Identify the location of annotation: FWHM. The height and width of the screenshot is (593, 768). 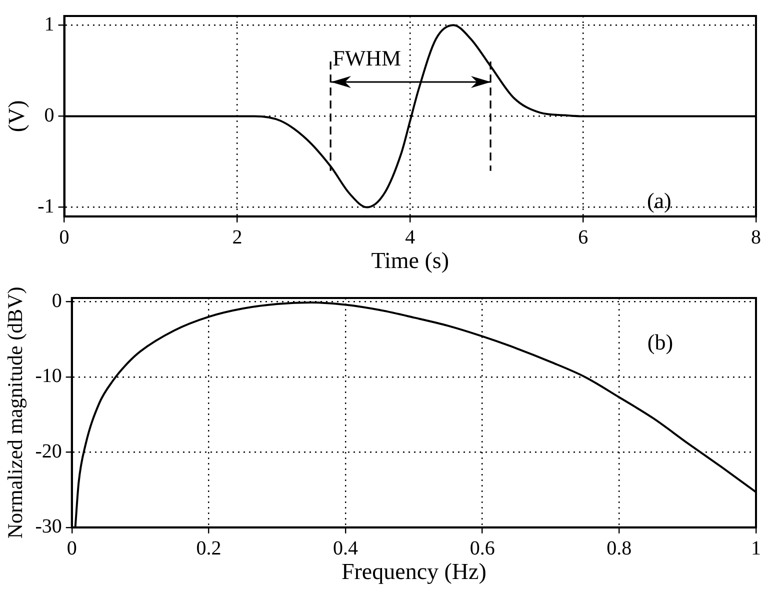
(367, 57).